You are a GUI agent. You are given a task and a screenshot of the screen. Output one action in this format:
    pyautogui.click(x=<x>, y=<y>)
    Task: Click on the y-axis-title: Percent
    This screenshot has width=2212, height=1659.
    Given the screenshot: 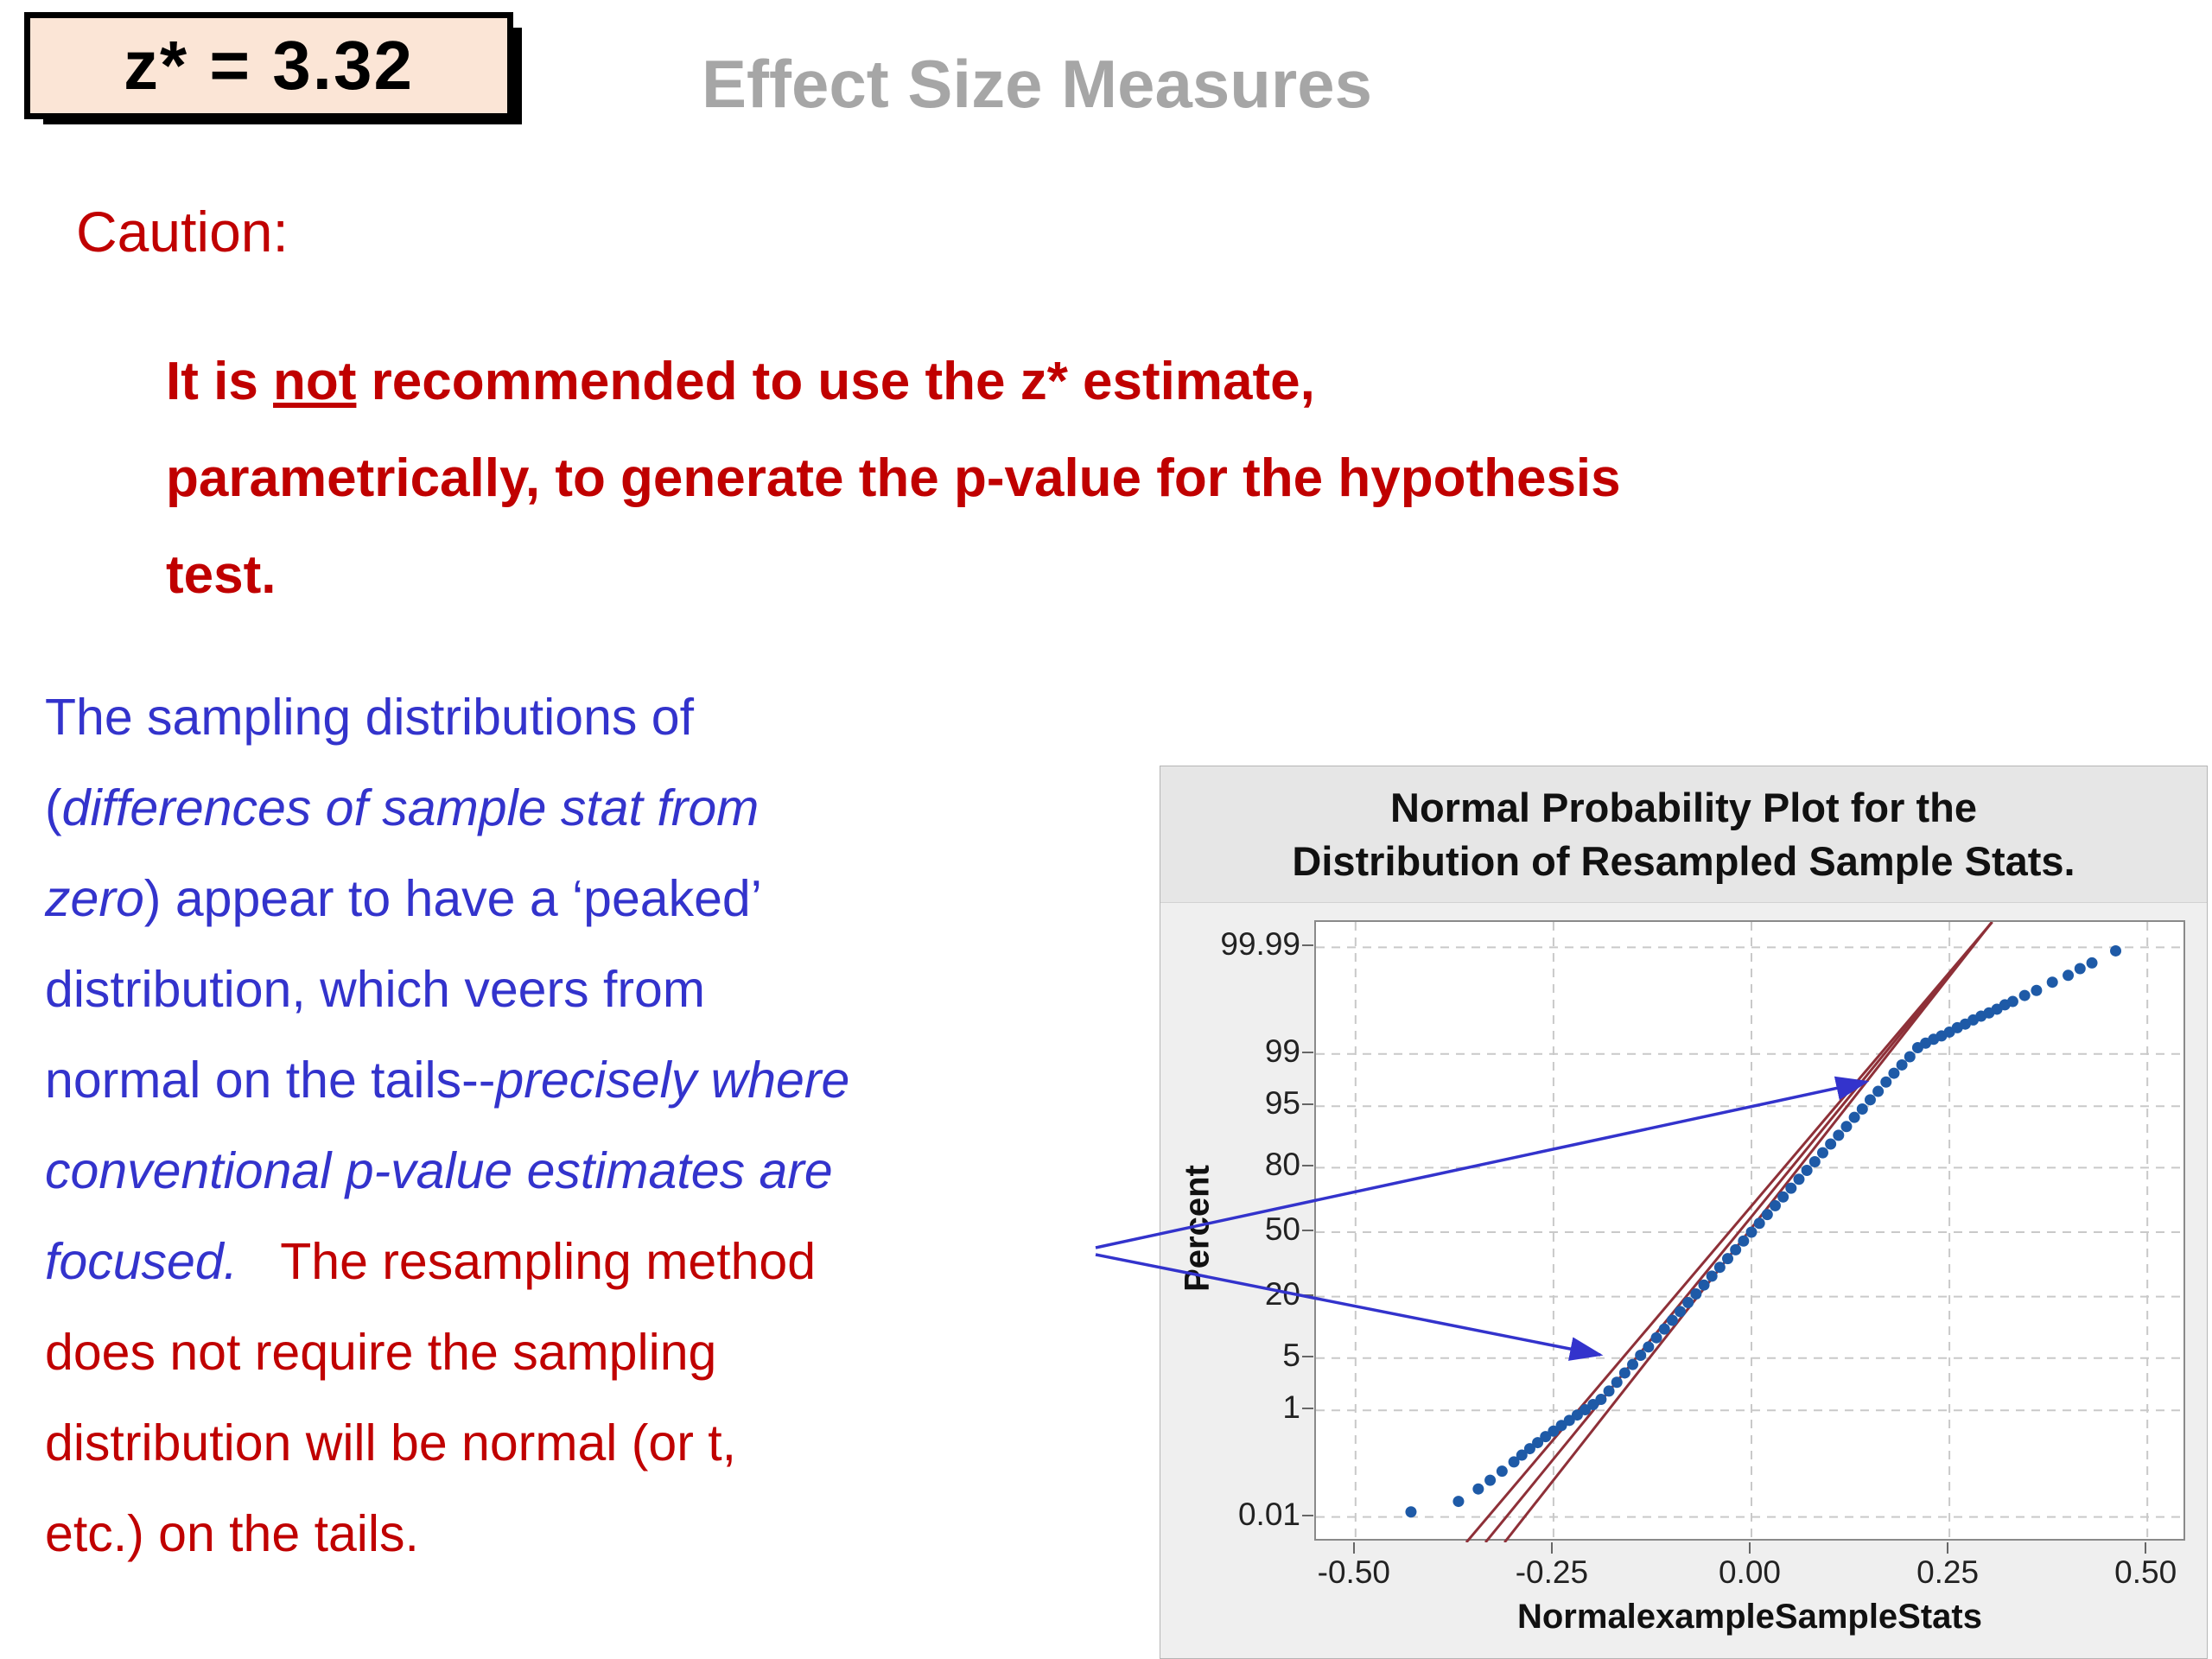 What is the action you would take?
    pyautogui.click(x=1197, y=1228)
    